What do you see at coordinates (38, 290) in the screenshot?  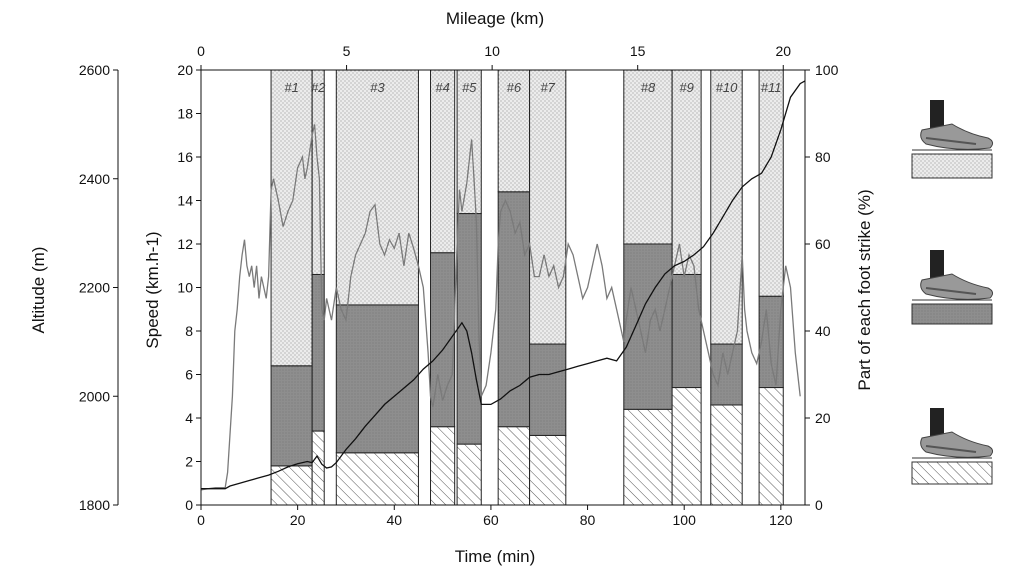 I see `altitude-axis-title: Altitude (m)` at bounding box center [38, 290].